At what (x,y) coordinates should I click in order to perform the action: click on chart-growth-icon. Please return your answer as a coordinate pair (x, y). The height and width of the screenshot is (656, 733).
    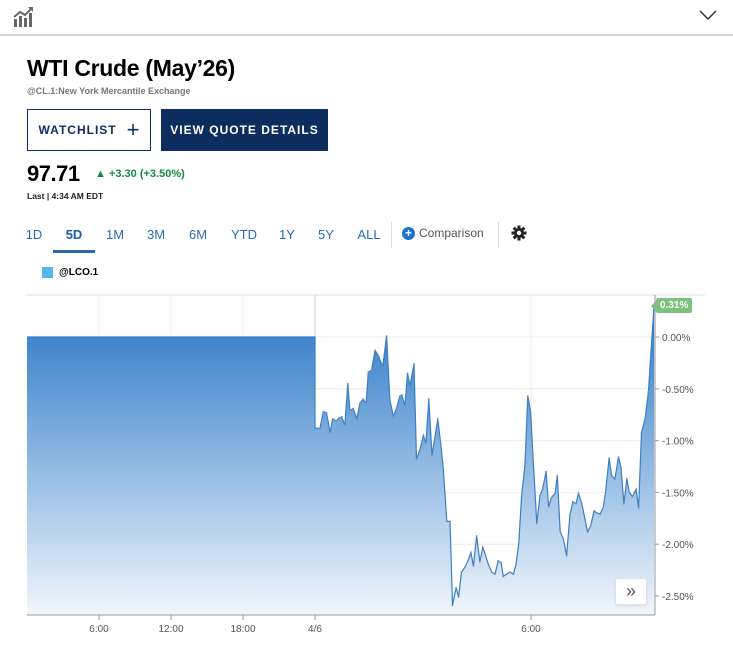
    Looking at the image, I should click on (23, 19).